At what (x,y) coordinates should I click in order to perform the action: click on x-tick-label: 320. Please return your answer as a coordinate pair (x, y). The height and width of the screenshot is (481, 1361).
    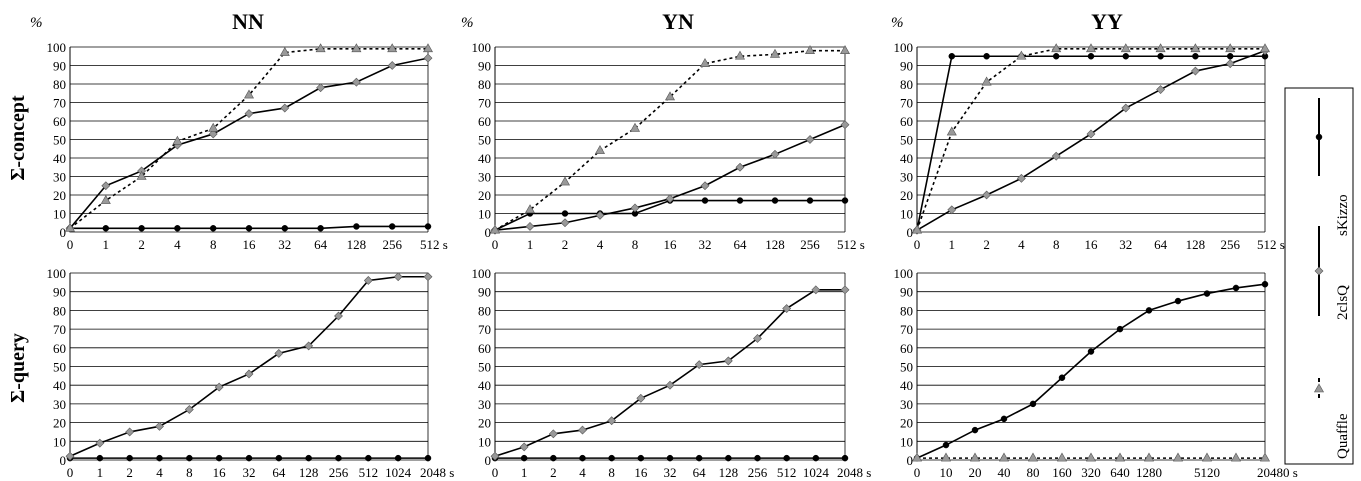
    Looking at the image, I should click on (1091, 472).